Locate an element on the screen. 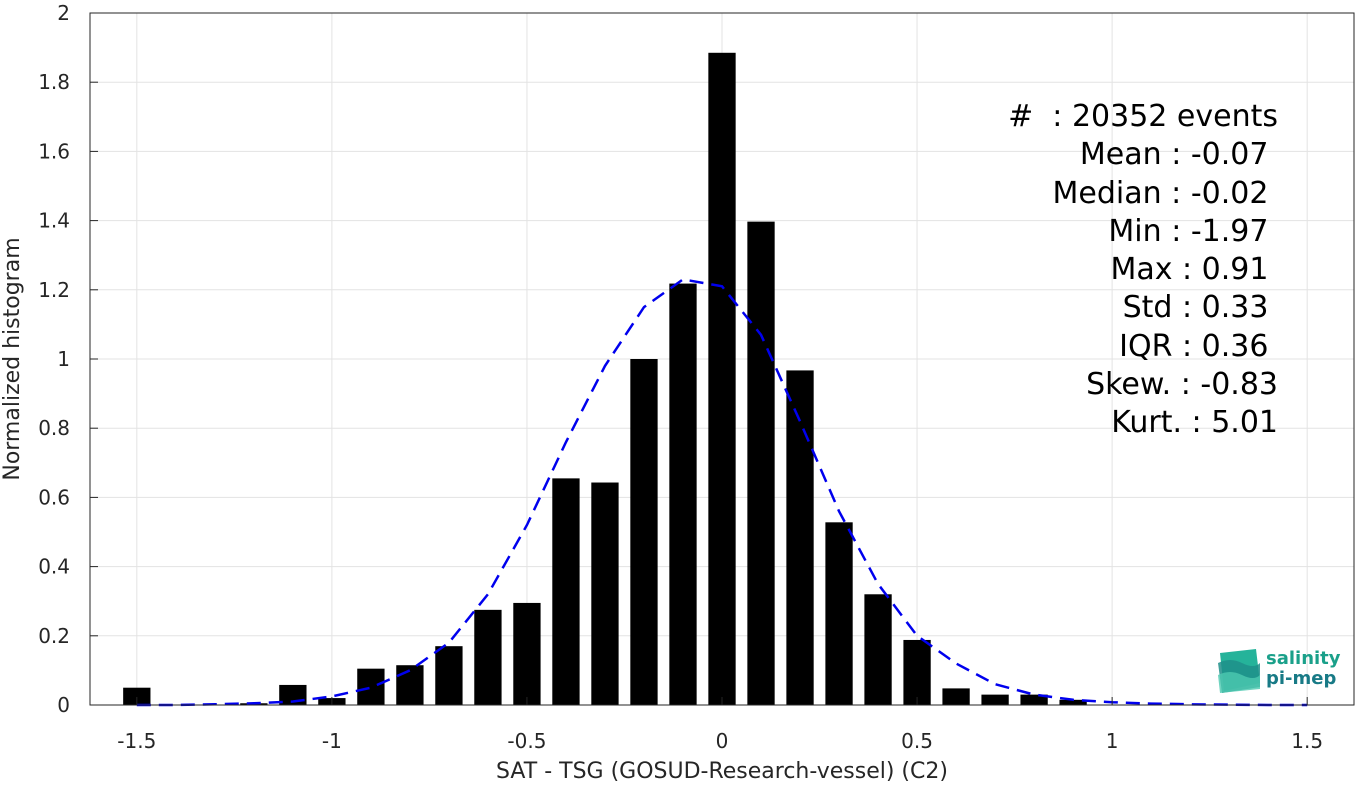  y-tick-label: 0.6 is located at coordinates (54, 497).